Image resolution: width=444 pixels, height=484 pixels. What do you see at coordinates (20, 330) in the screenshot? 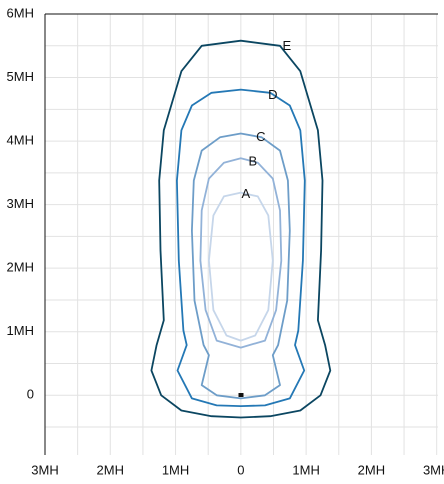
I see `y-tick-label: 1MH` at bounding box center [20, 330].